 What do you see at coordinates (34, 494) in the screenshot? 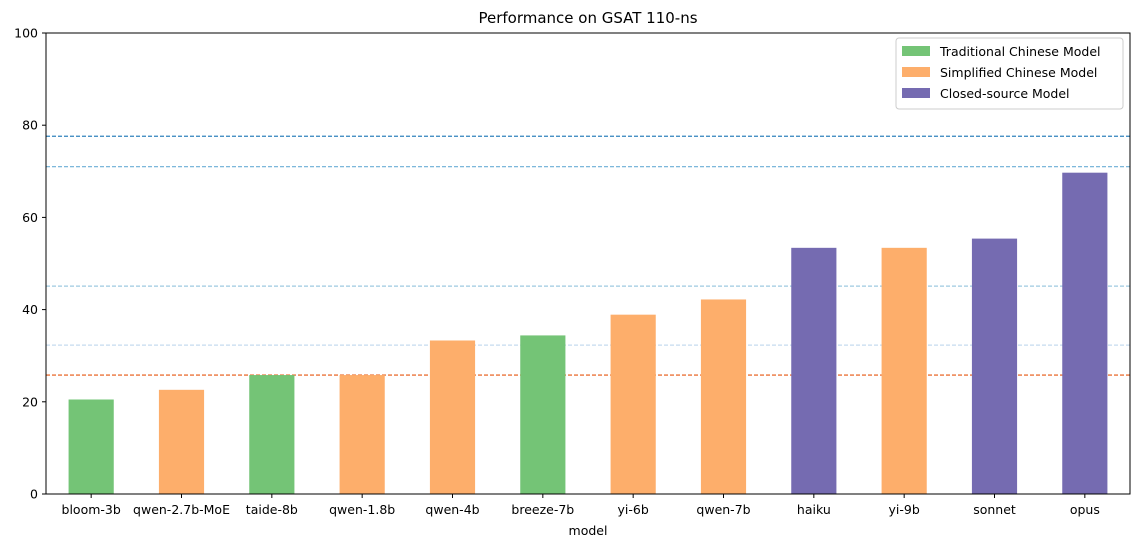
I see `y-tick-label: 0` at bounding box center [34, 494].